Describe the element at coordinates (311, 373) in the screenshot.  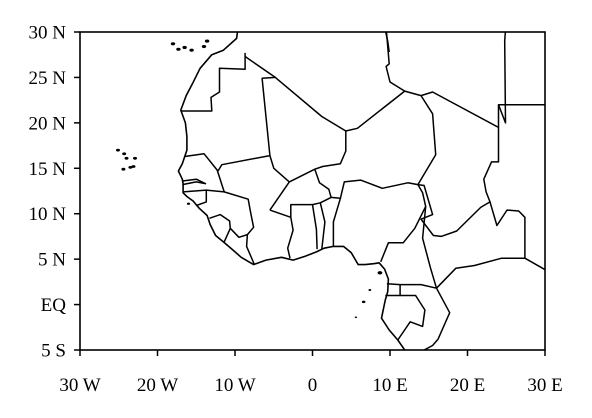
I see `x-axis: 30 W 20 W 10 W 0 10 E 20 E 30 E` at that location.